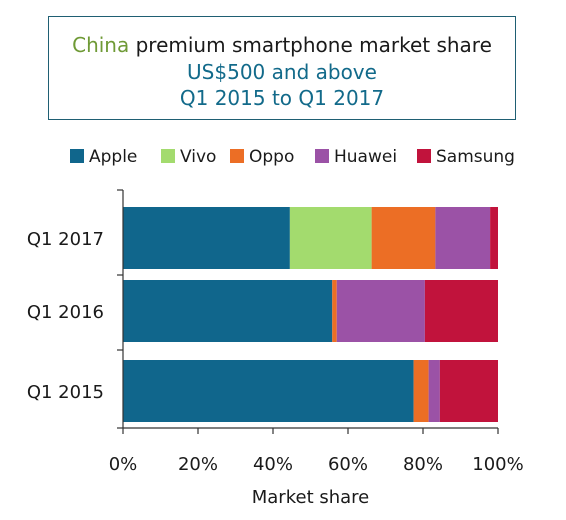  I want to click on bar-huawei-q1-2017, so click(463, 238).